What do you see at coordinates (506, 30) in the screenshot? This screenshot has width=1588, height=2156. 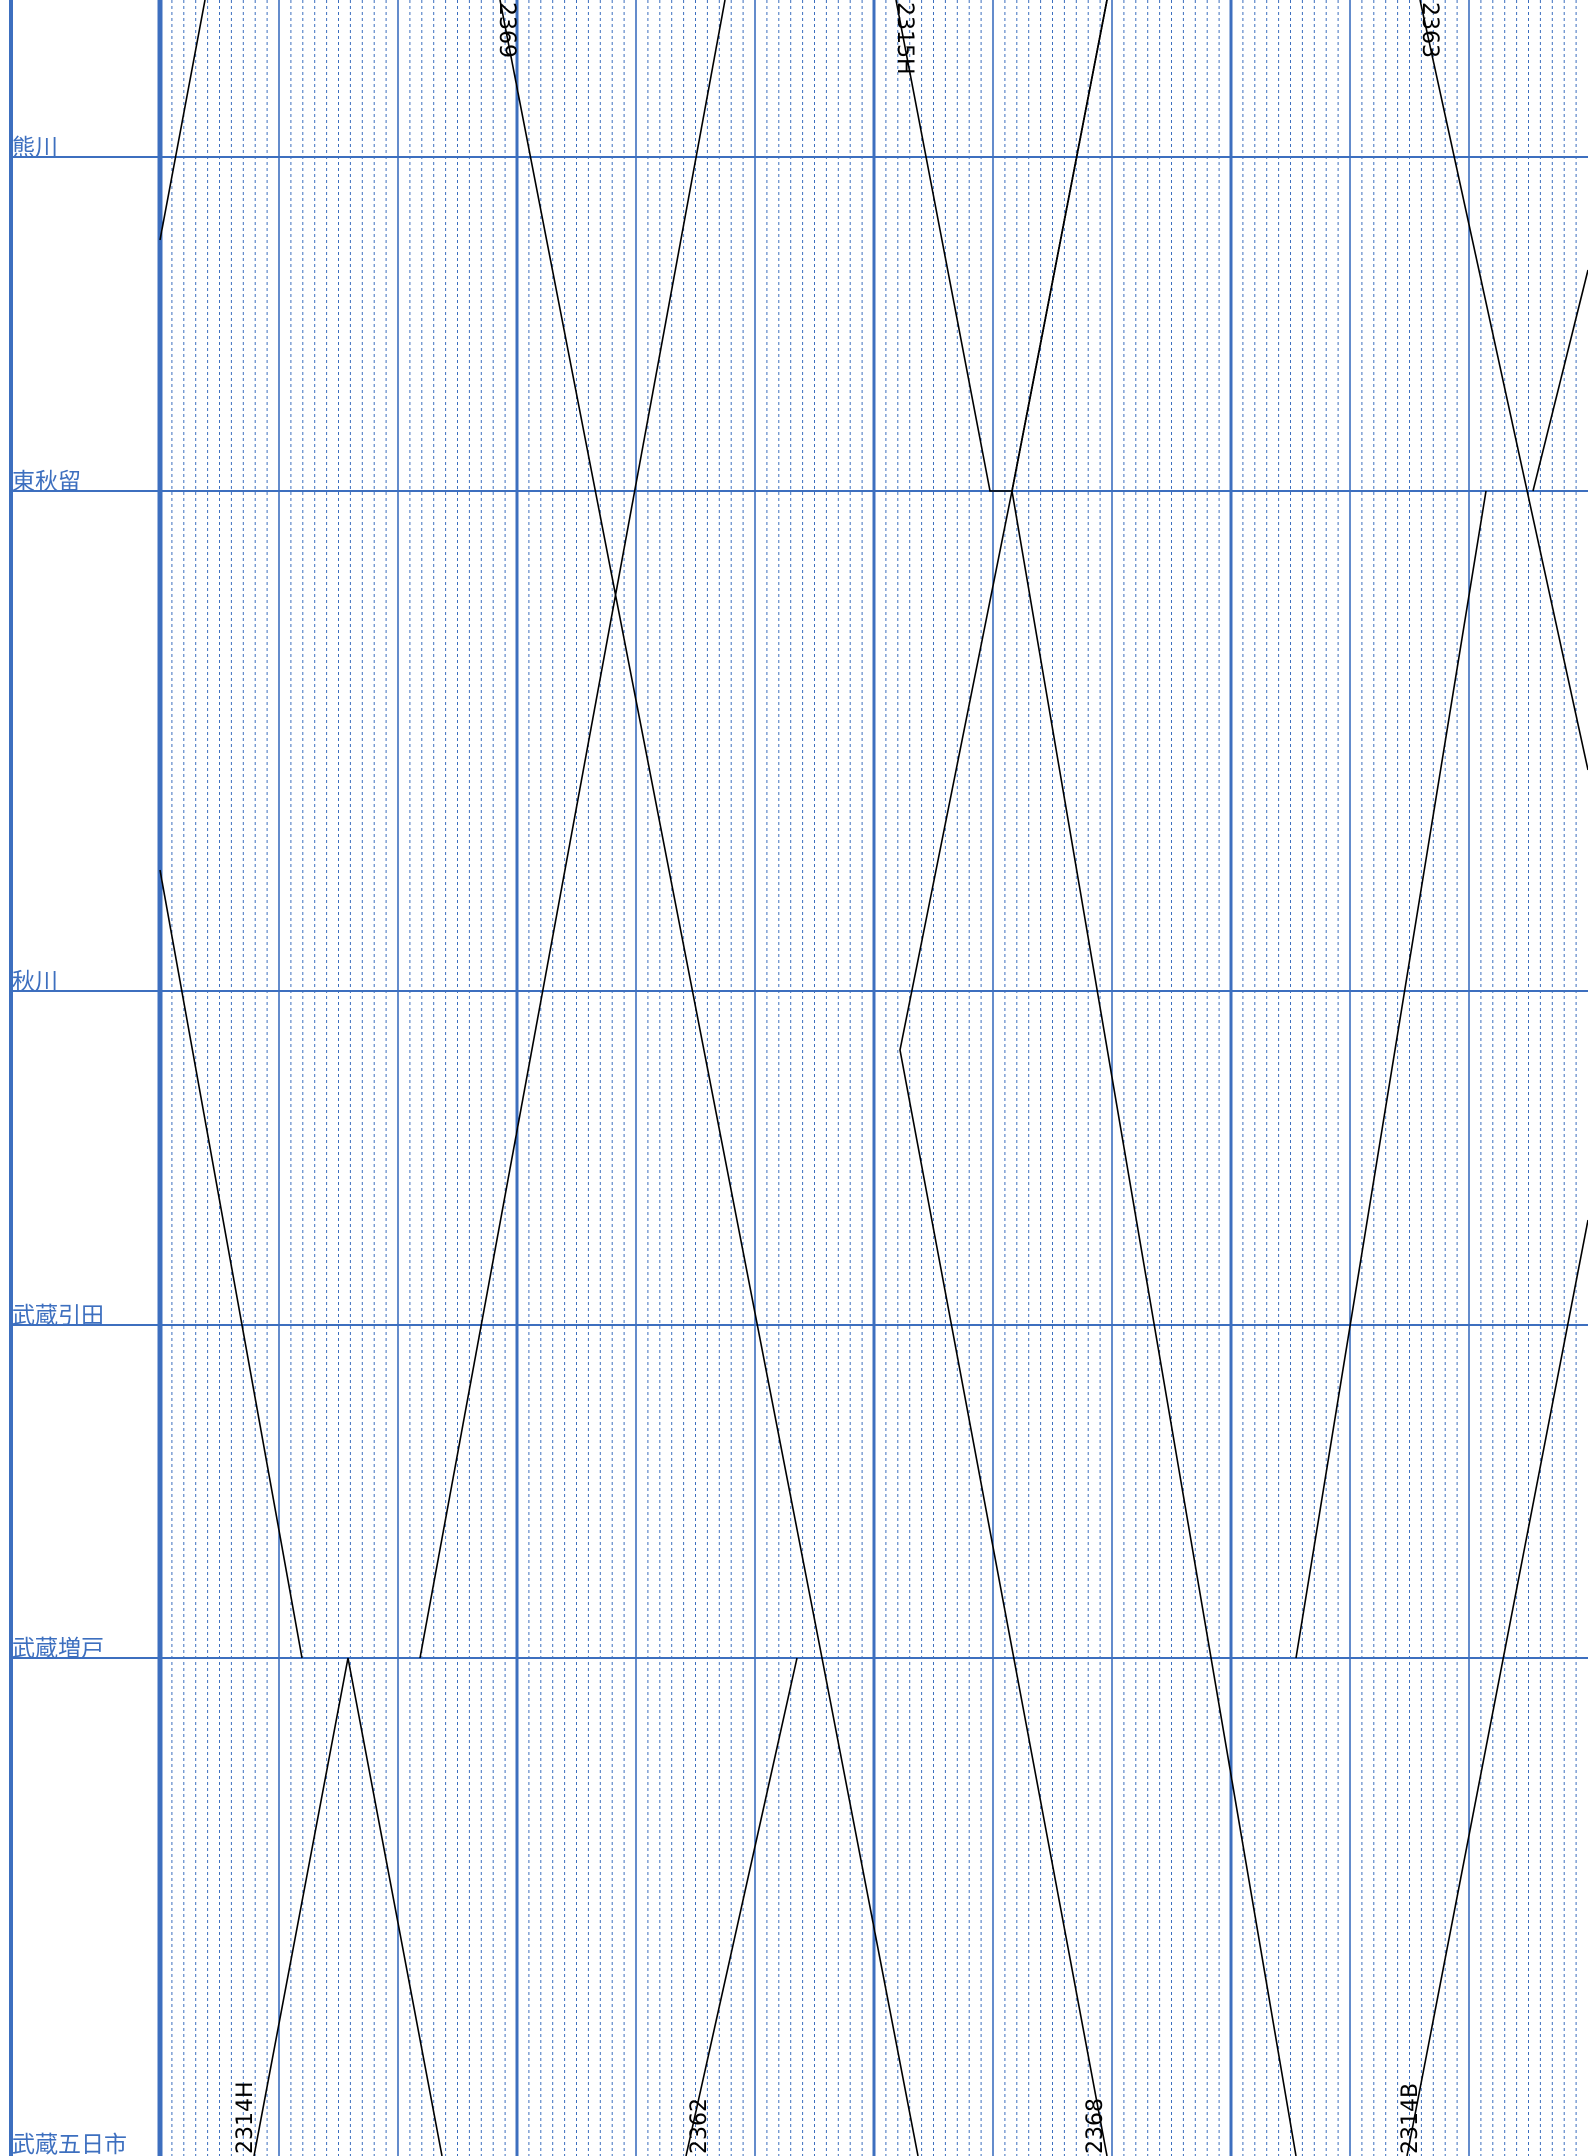 I see `train-label-2369: 2369` at bounding box center [506, 30].